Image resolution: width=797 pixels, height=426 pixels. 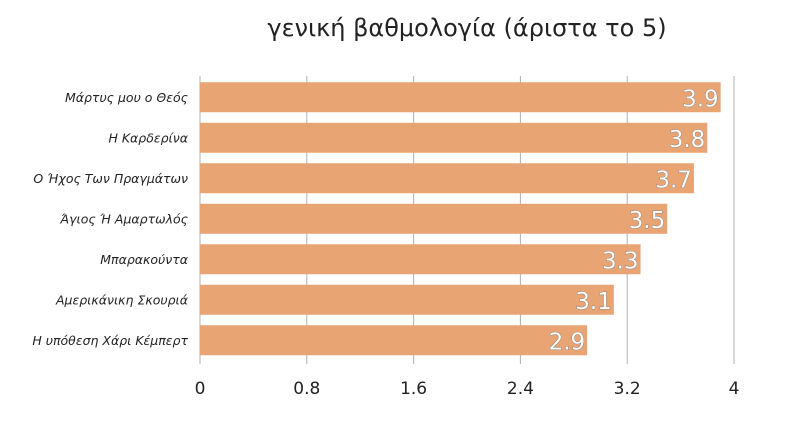 I want to click on x-tick-label: 1.6, so click(x=413, y=389).